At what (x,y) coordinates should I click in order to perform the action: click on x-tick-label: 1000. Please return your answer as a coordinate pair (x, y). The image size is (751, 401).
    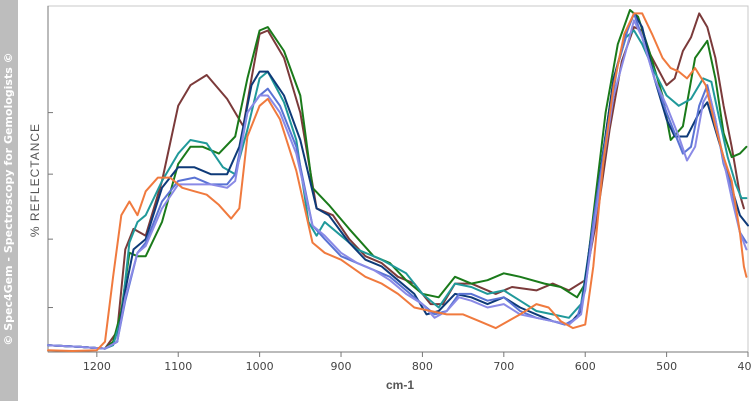
    Looking at the image, I should click on (260, 366).